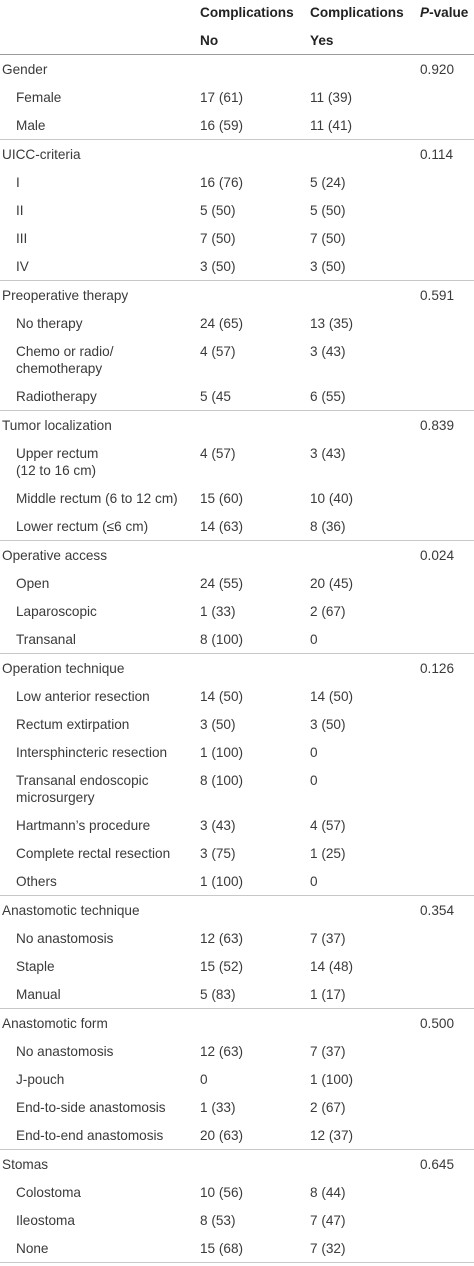 Image resolution: width=474 pixels, height=1266 pixels. What do you see at coordinates (332, 696) in the screenshot?
I see `complications-yes-value-text: 14 (50)` at bounding box center [332, 696].